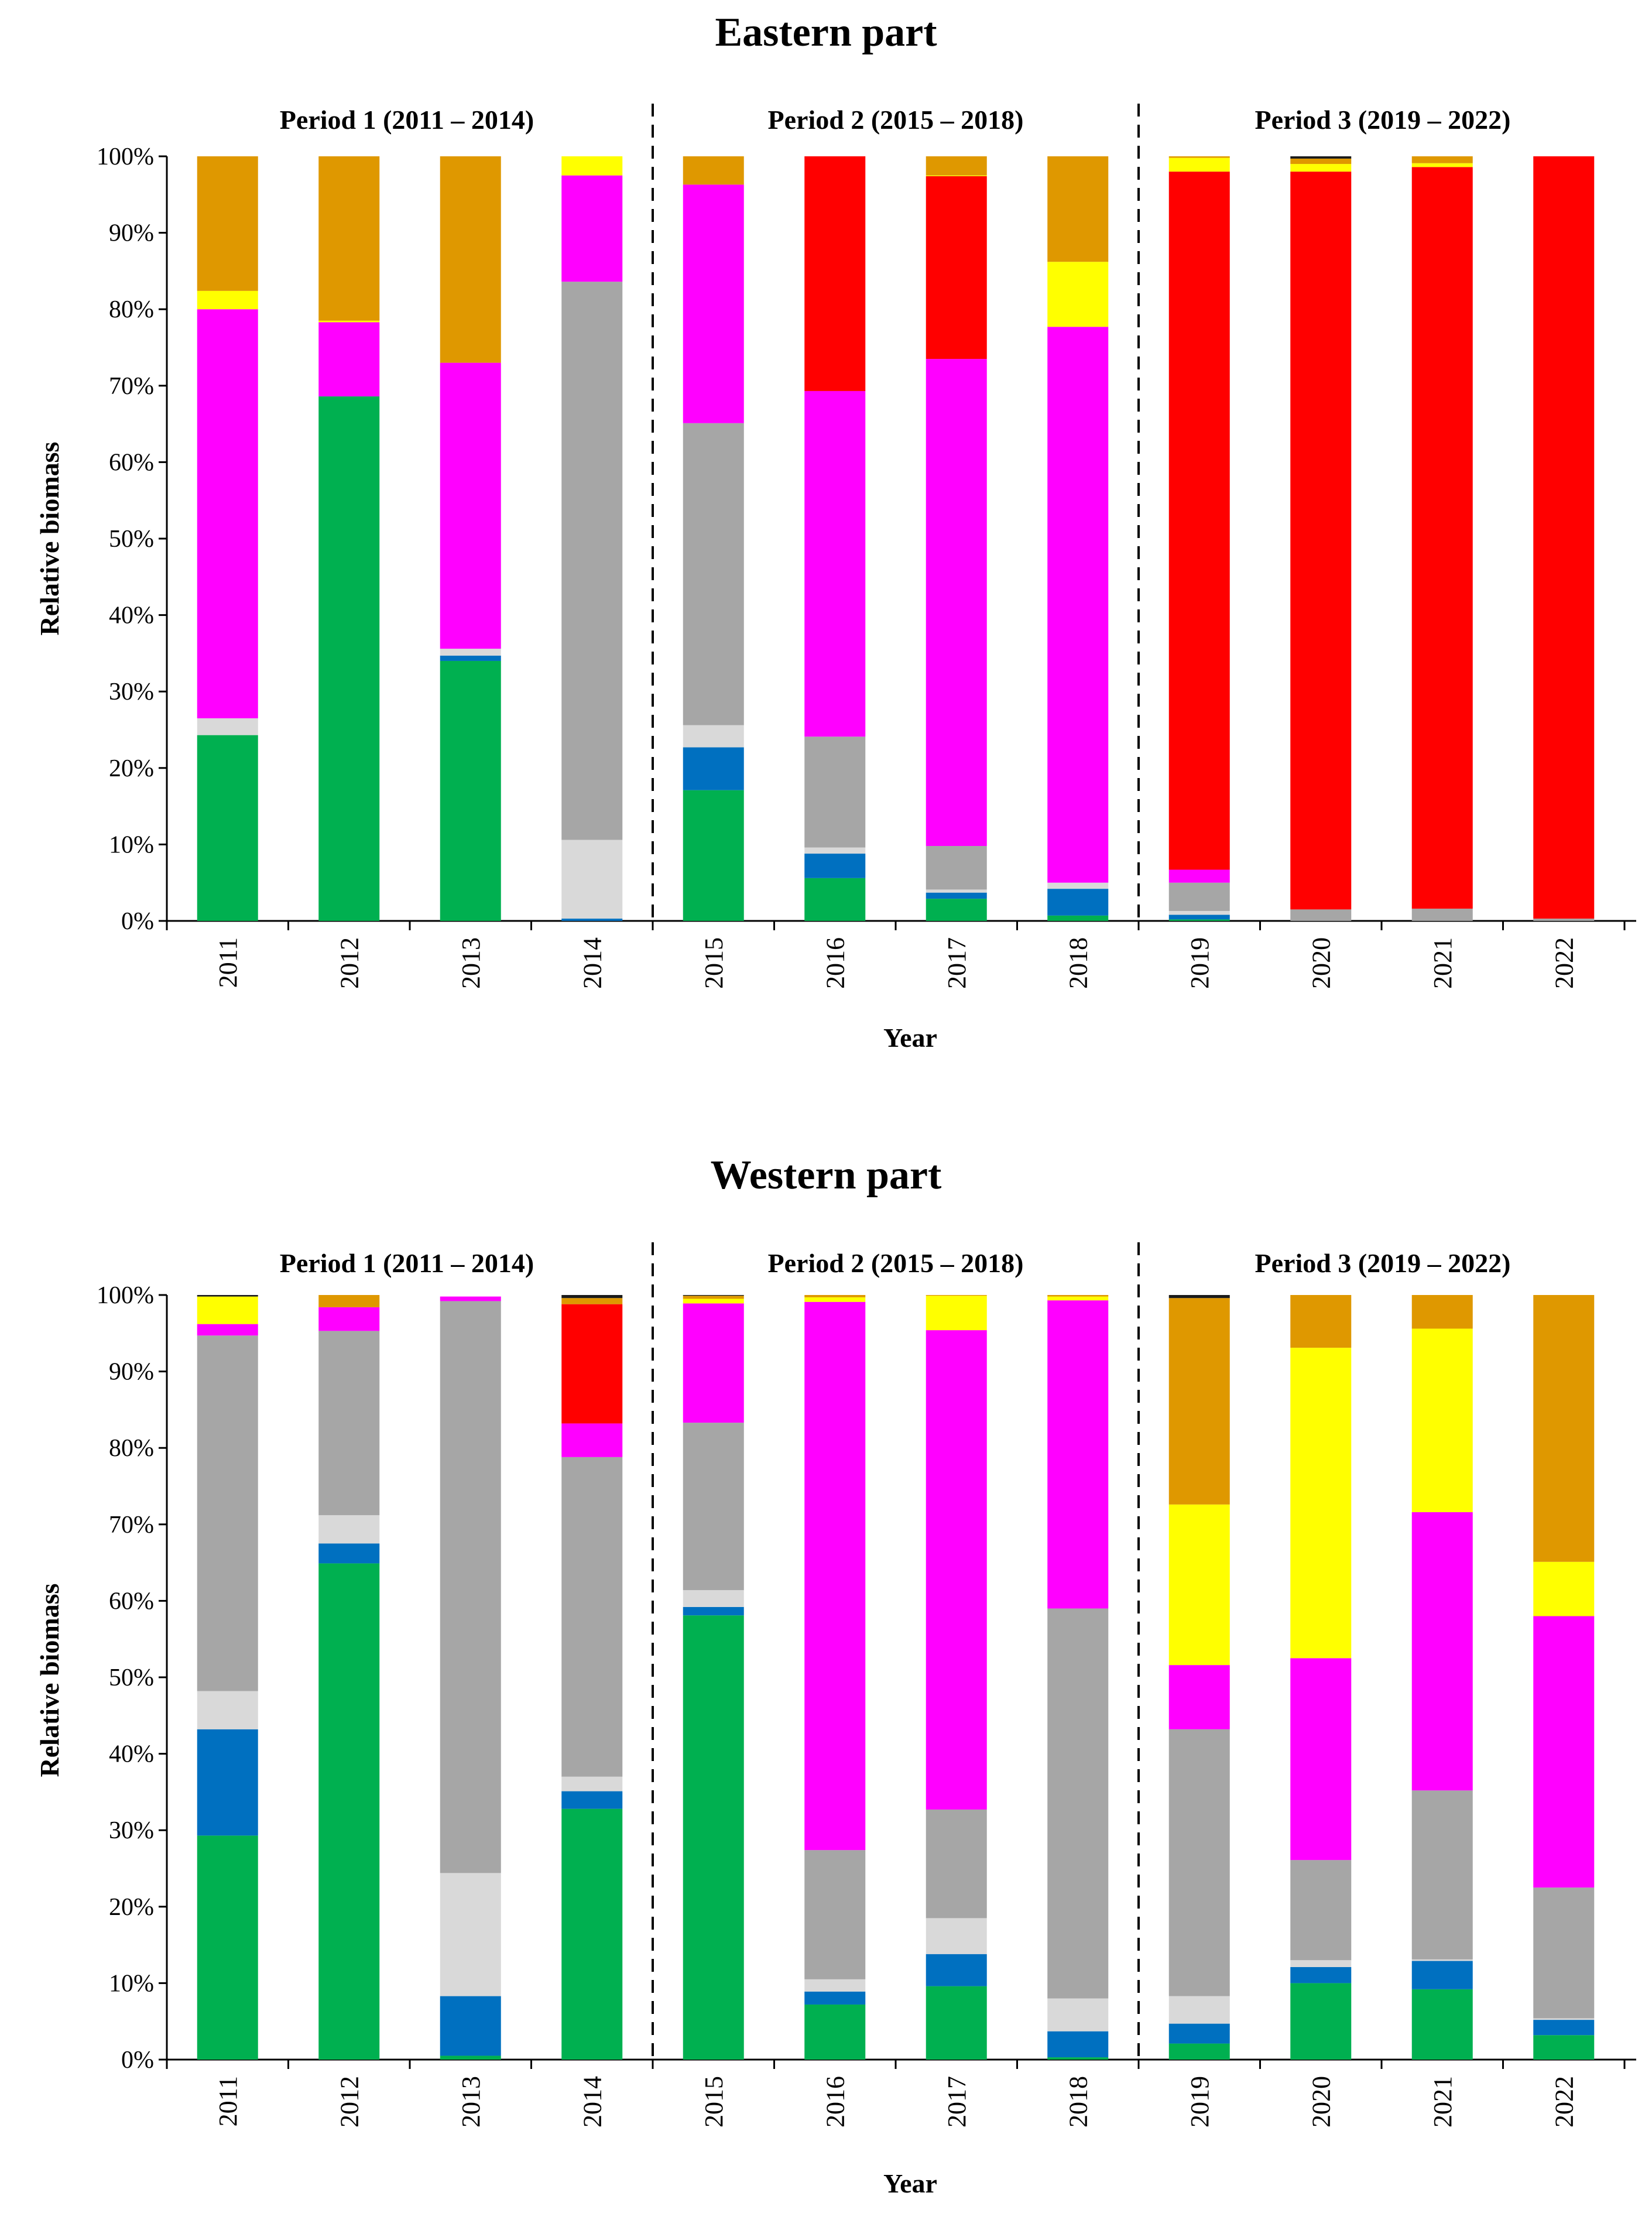 The height and width of the screenshot is (2220, 1652). I want to click on y-tick-label: 20%, so click(131, 1907).